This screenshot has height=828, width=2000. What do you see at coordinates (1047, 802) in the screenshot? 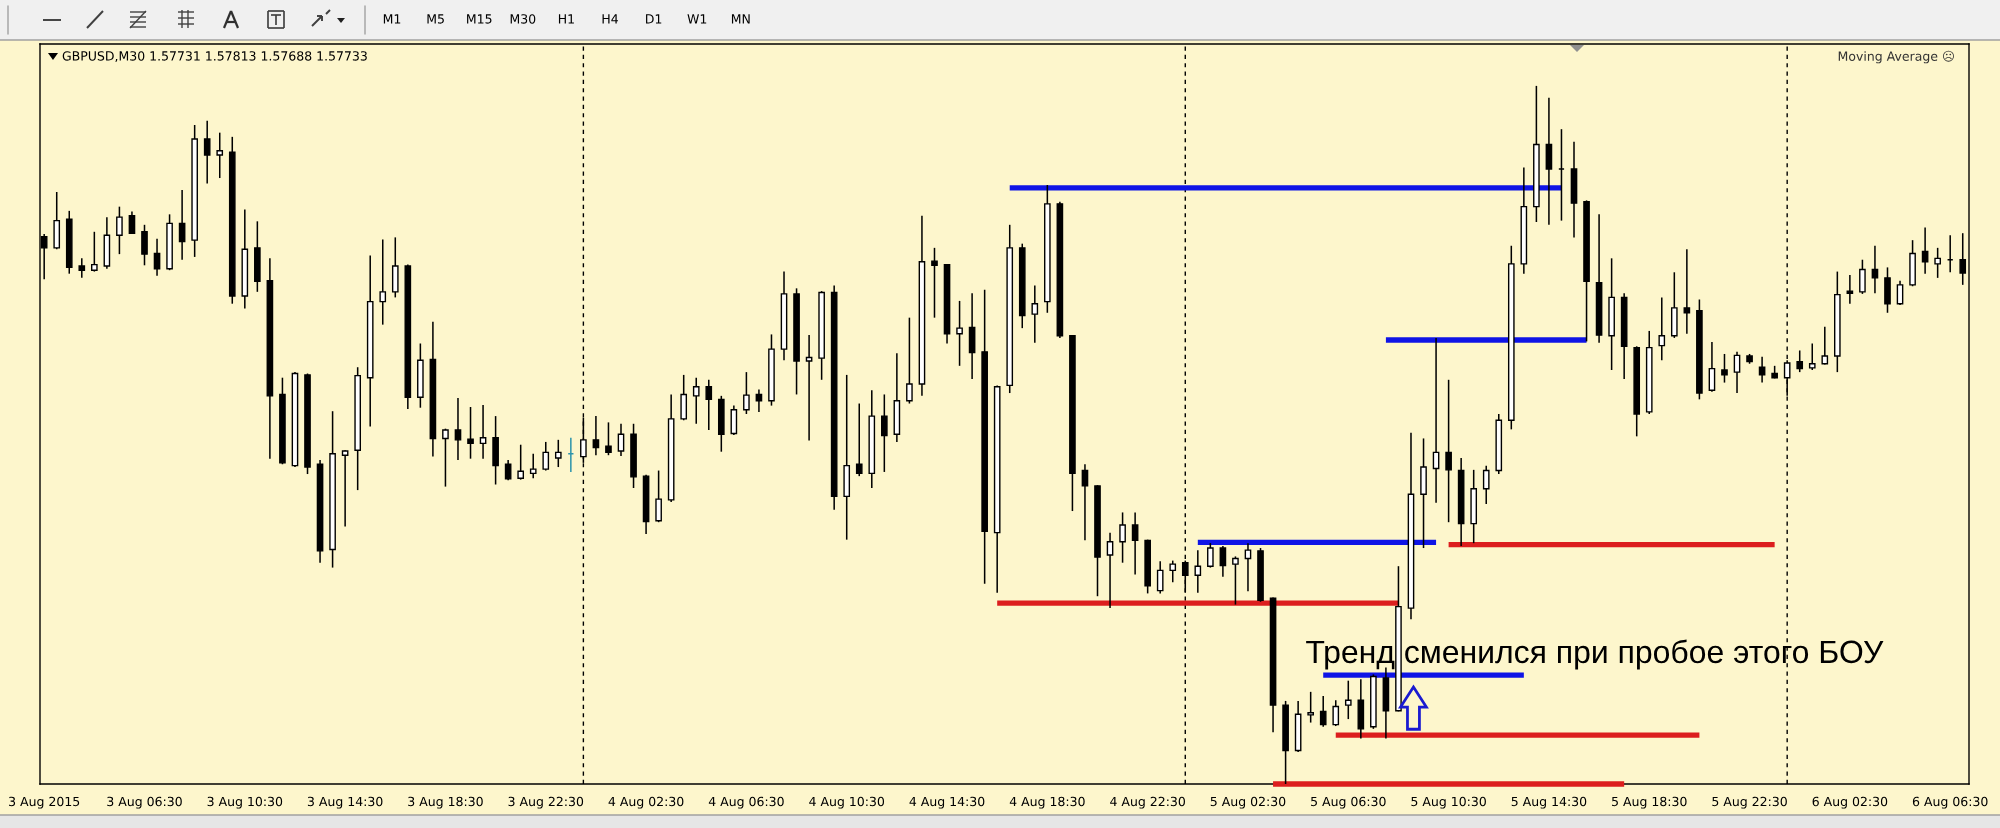
I see `x-tick-label: 4 Aug 18:30` at bounding box center [1047, 802].